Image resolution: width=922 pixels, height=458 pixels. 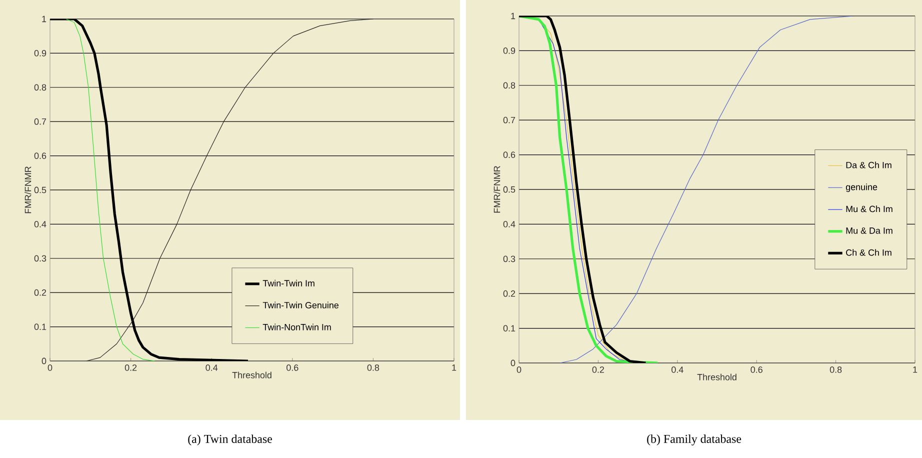 What do you see at coordinates (862, 188) in the screenshot?
I see `legend-label: genuine` at bounding box center [862, 188].